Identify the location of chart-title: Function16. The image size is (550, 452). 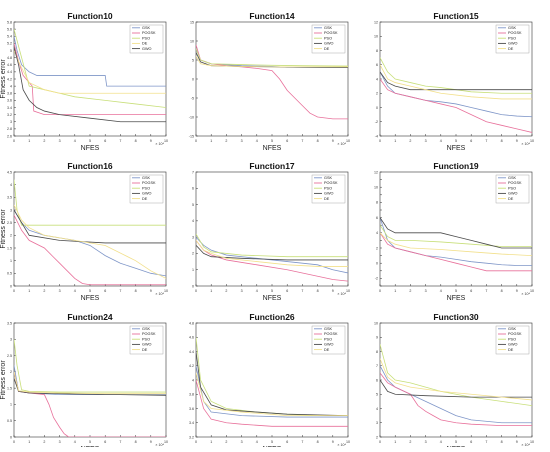
(90, 166).